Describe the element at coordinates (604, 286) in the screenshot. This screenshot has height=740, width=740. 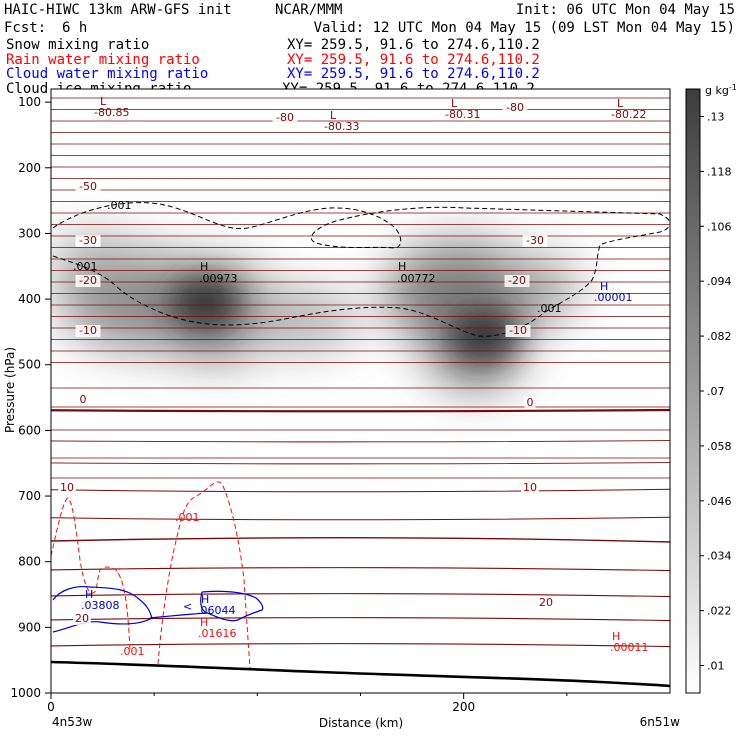
I see `cloud-ice-high-marker: H` at that location.